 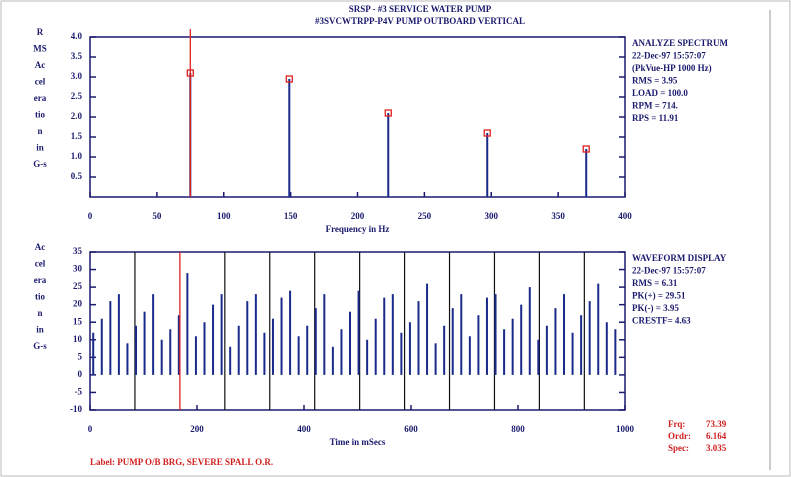 What do you see at coordinates (358, 442) in the screenshot?
I see `x-axis-label: Time in mSecs` at bounding box center [358, 442].